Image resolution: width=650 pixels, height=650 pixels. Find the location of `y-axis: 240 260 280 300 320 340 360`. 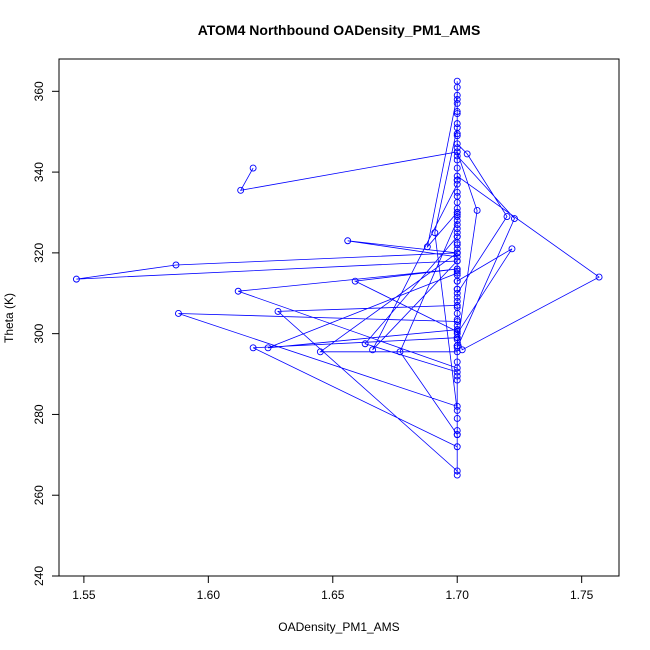

y-axis: 240 260 280 300 320 340 360 is located at coordinates (46, 333).